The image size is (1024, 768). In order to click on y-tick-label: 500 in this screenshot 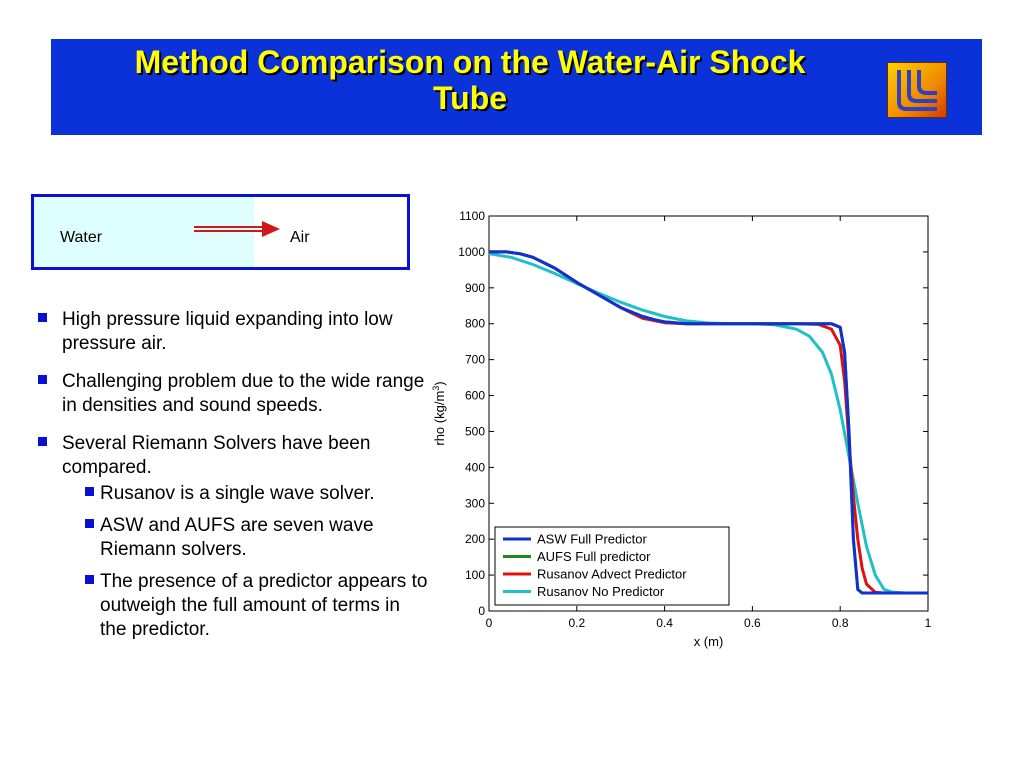, I will do `click(475, 431)`.